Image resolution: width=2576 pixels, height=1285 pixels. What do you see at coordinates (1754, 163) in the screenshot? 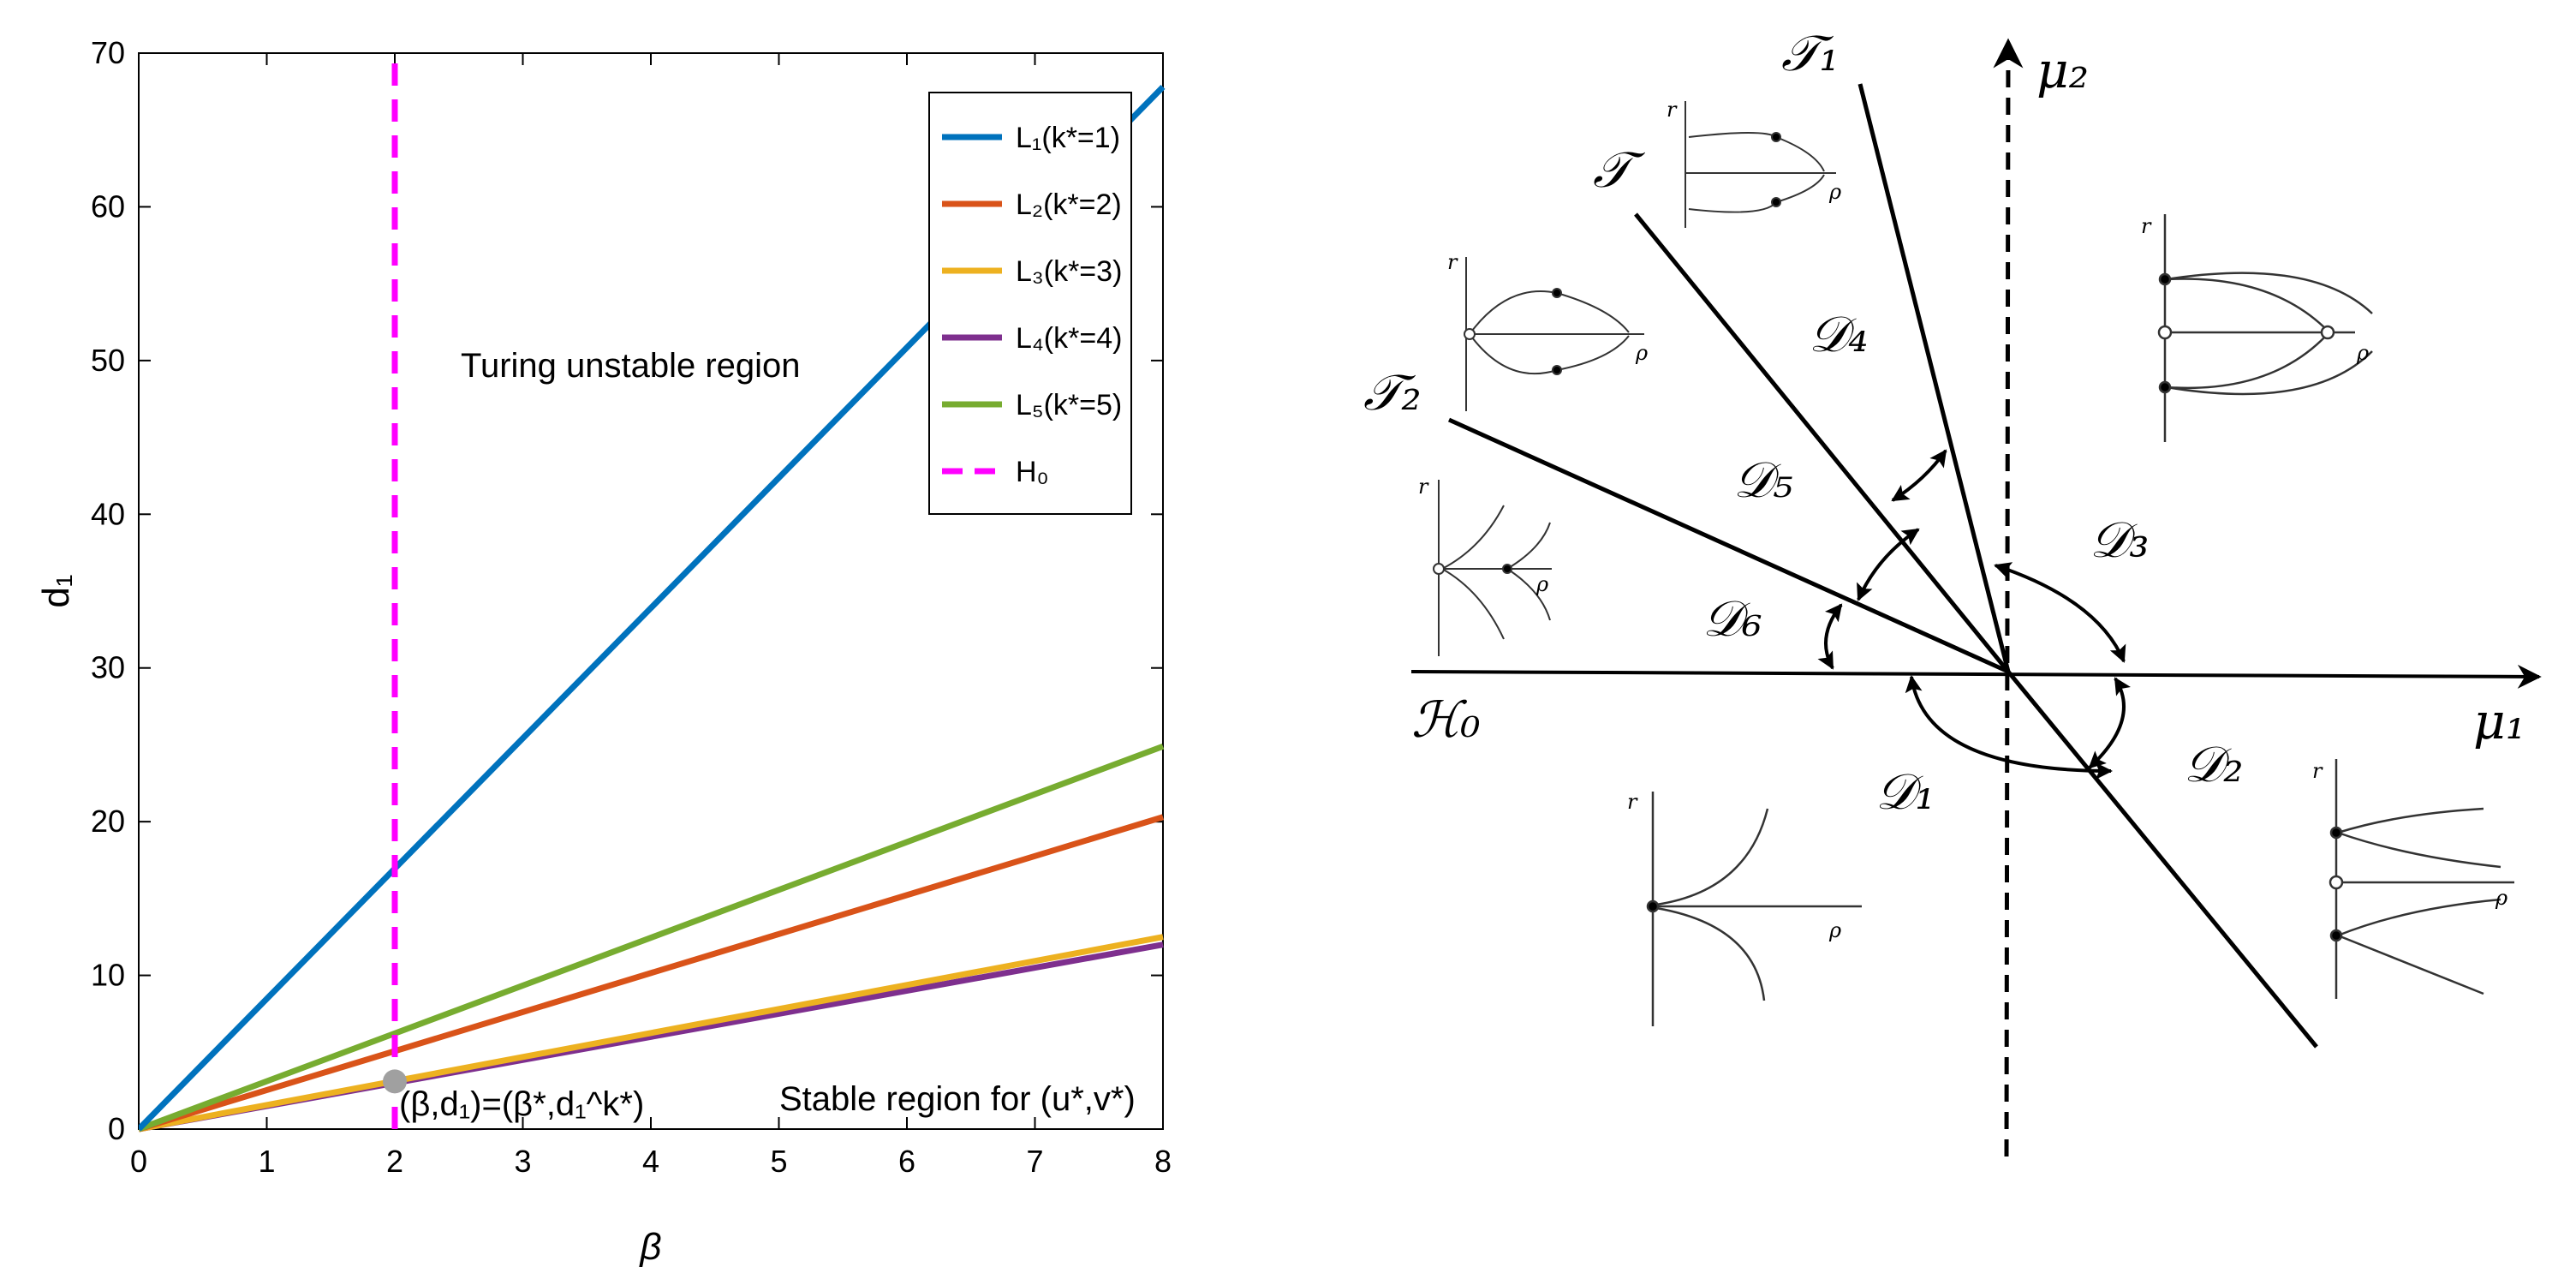
I see `phase-portrait-d4: r ρ` at bounding box center [1754, 163].